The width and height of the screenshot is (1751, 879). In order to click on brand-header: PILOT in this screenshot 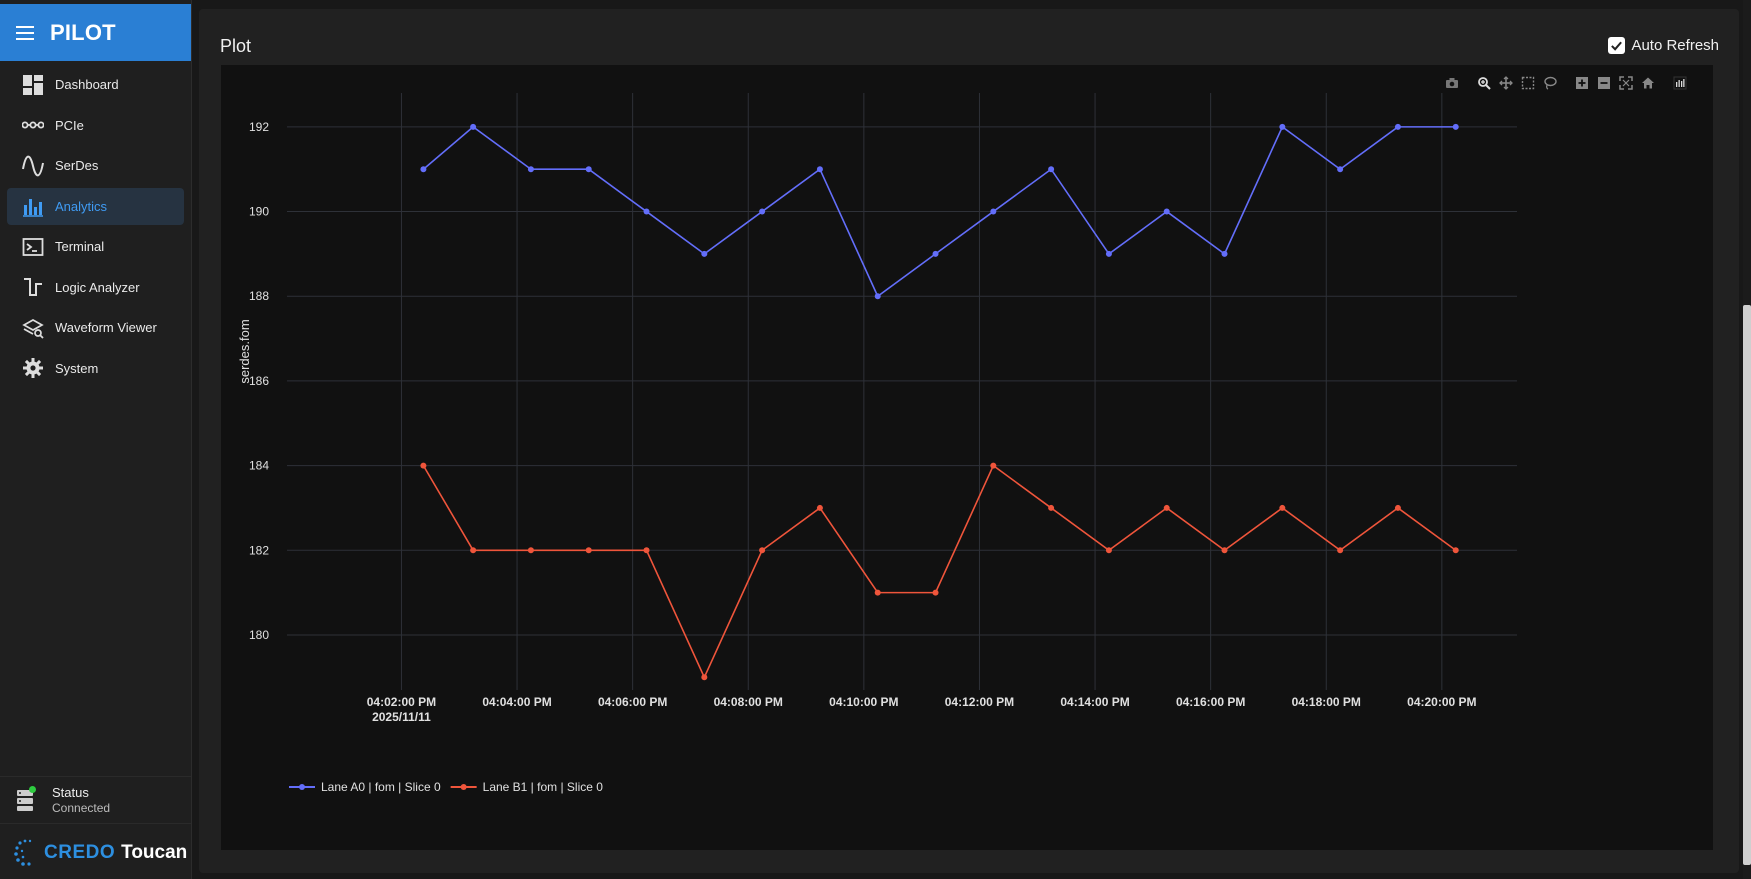, I will do `click(95, 32)`.